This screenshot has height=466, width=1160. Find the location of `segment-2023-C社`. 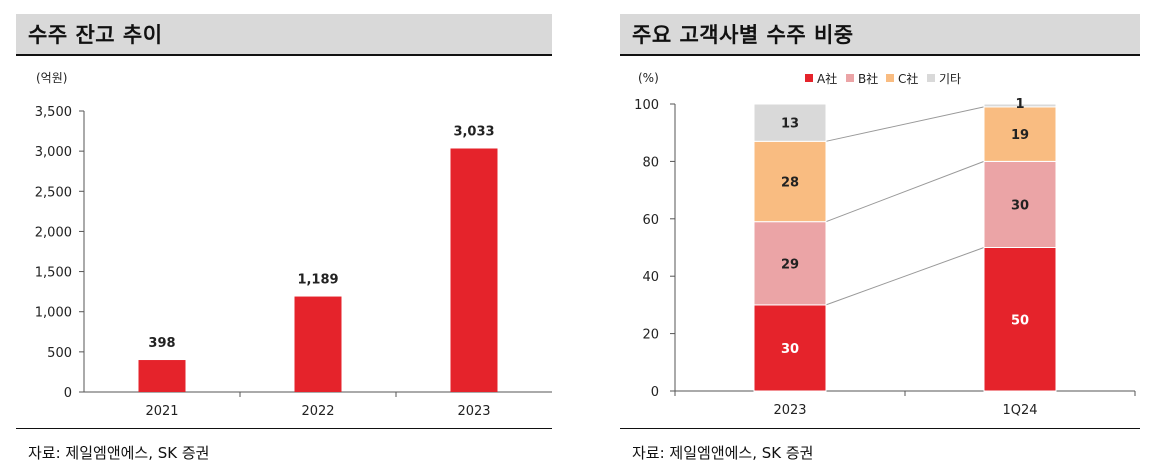

segment-2023-C社 is located at coordinates (790, 181).